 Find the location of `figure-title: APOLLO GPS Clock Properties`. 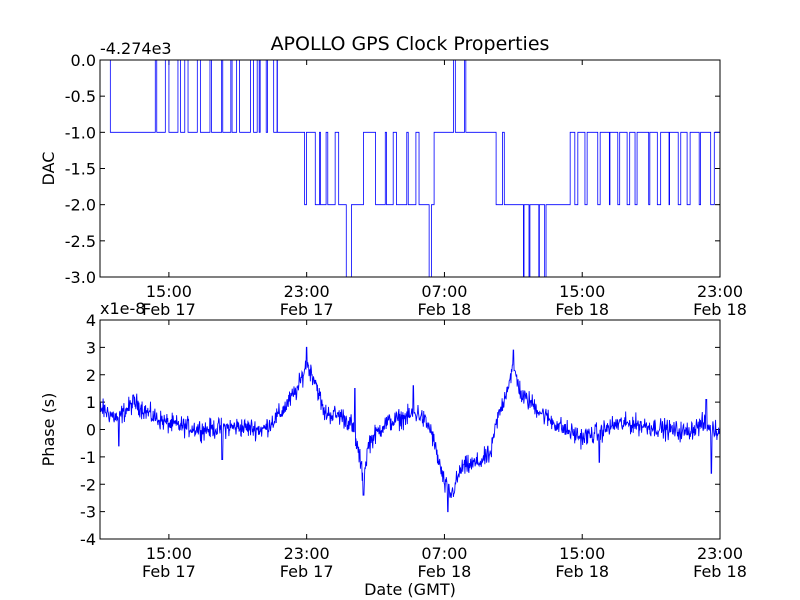

figure-title: APOLLO GPS Clock Properties is located at coordinates (410, 44).